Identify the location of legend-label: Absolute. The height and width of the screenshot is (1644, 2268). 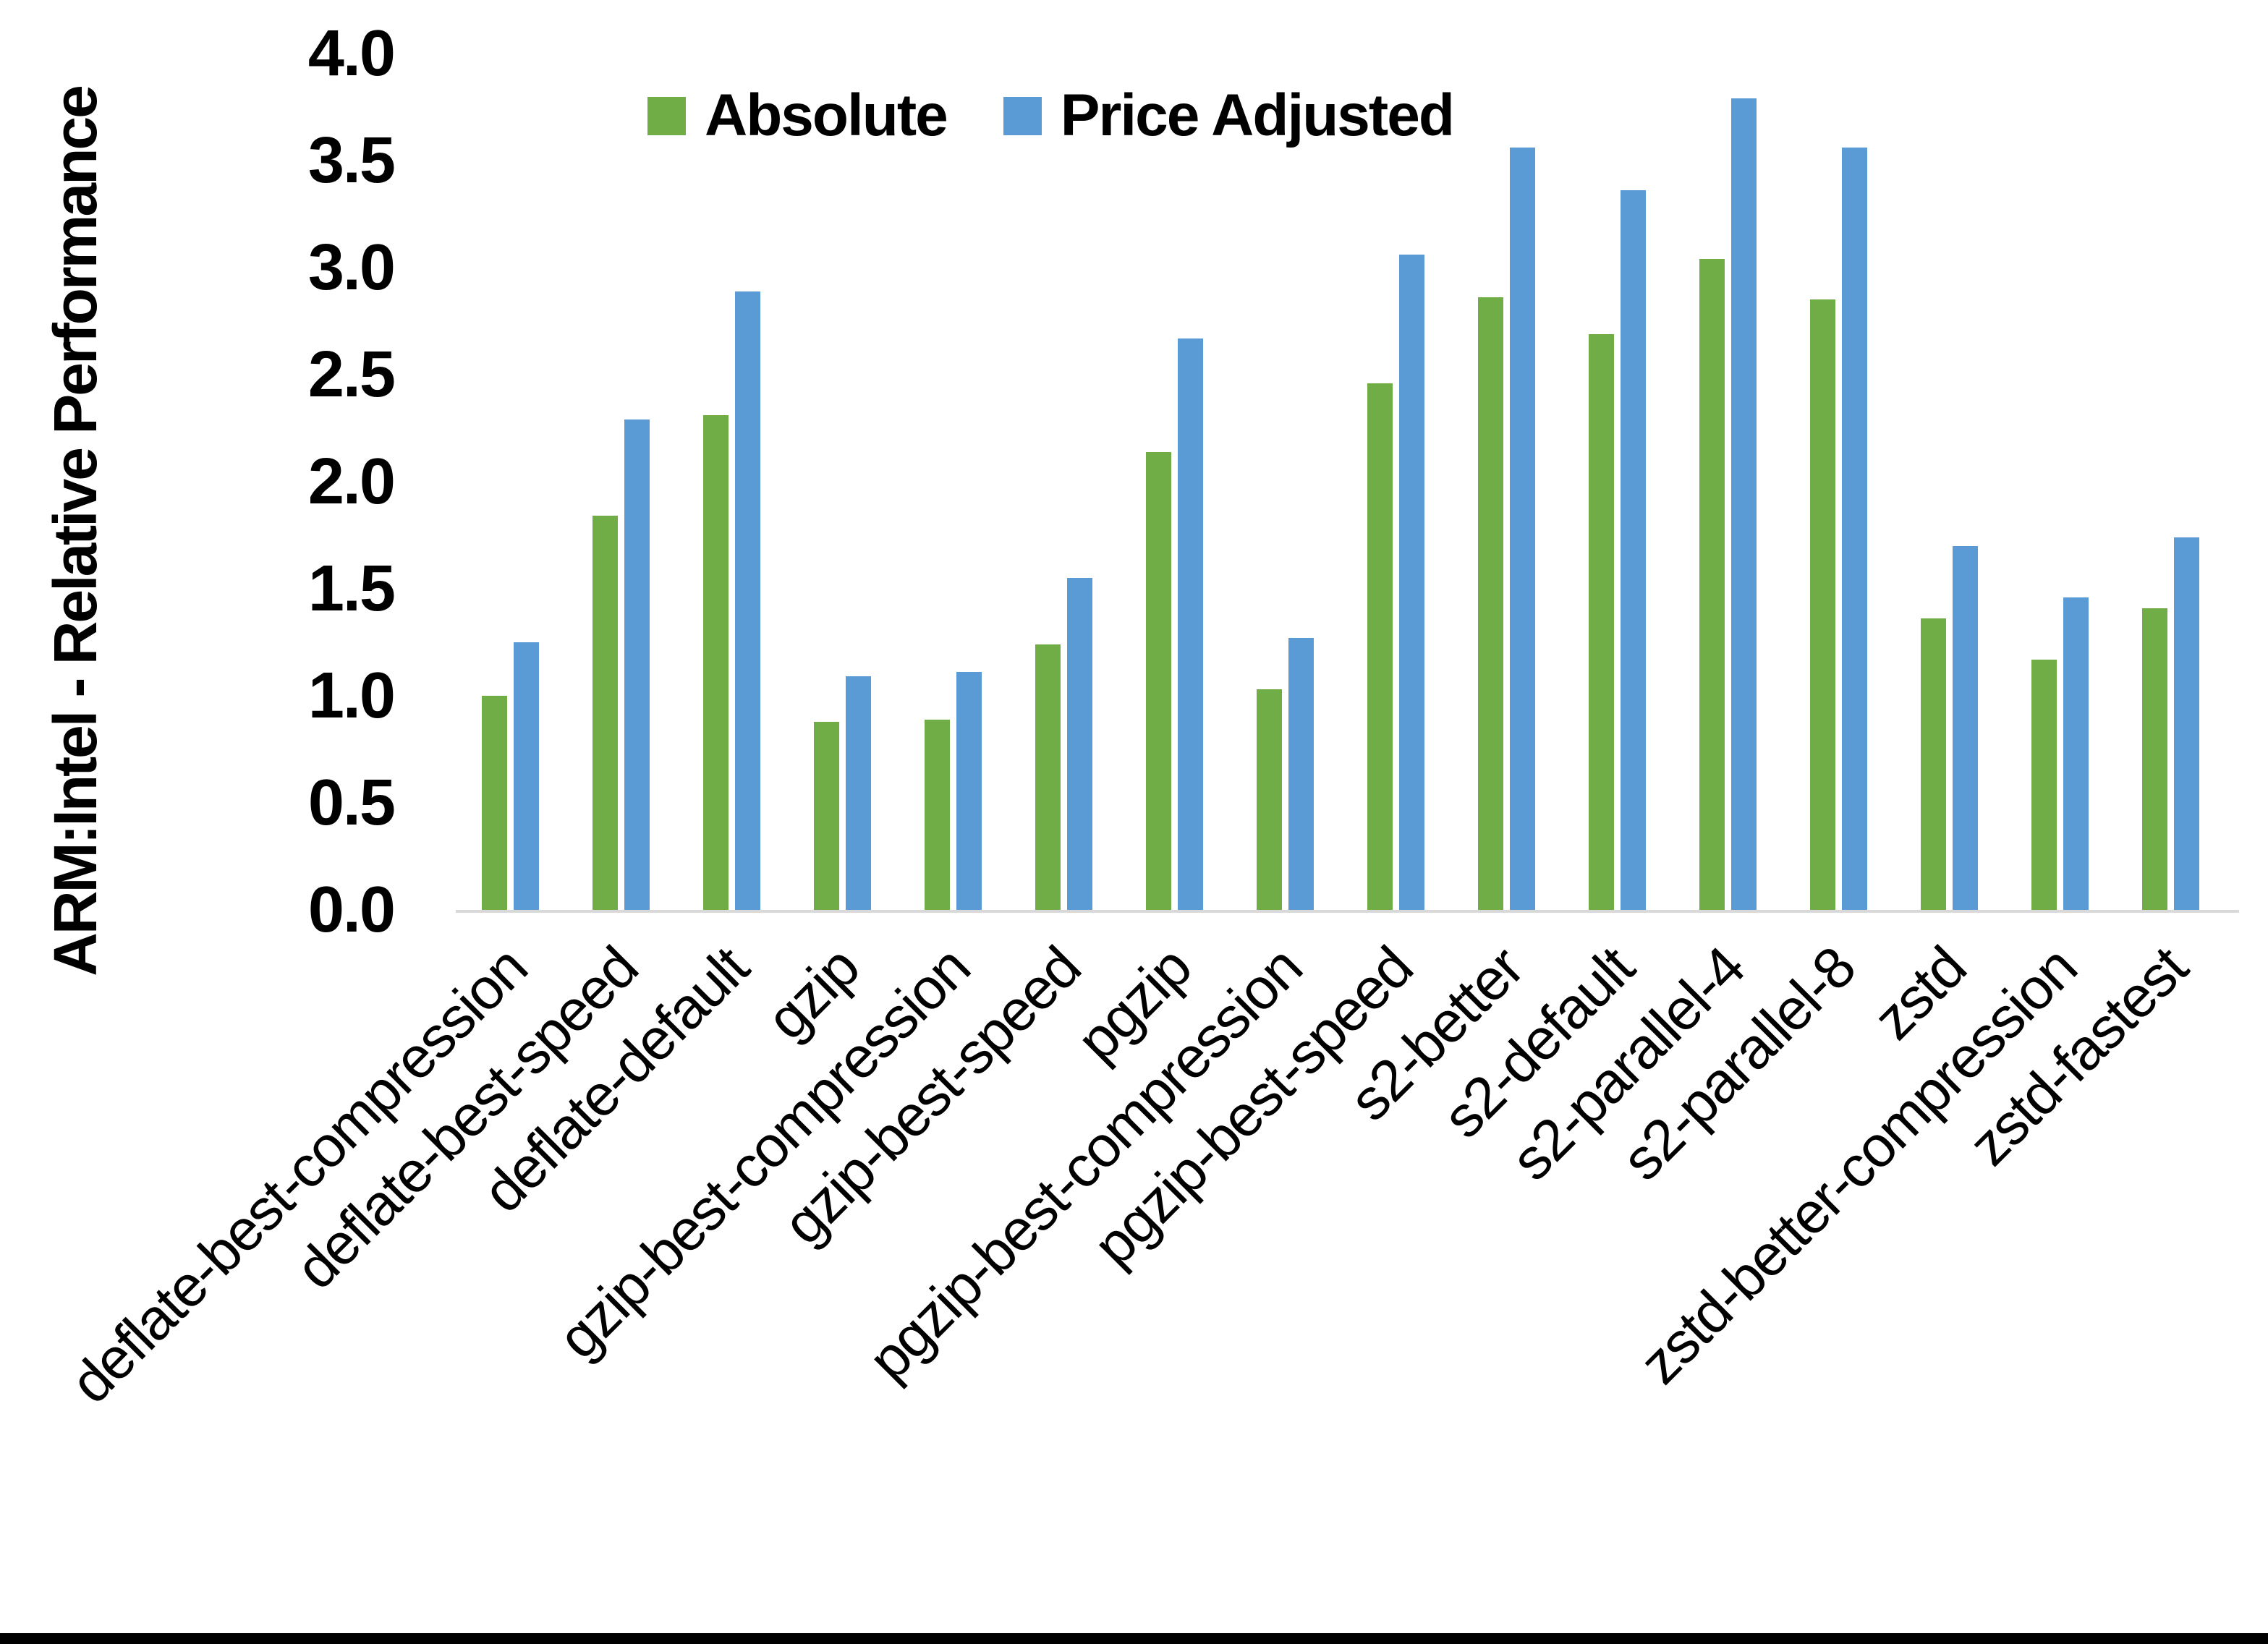
(826, 115).